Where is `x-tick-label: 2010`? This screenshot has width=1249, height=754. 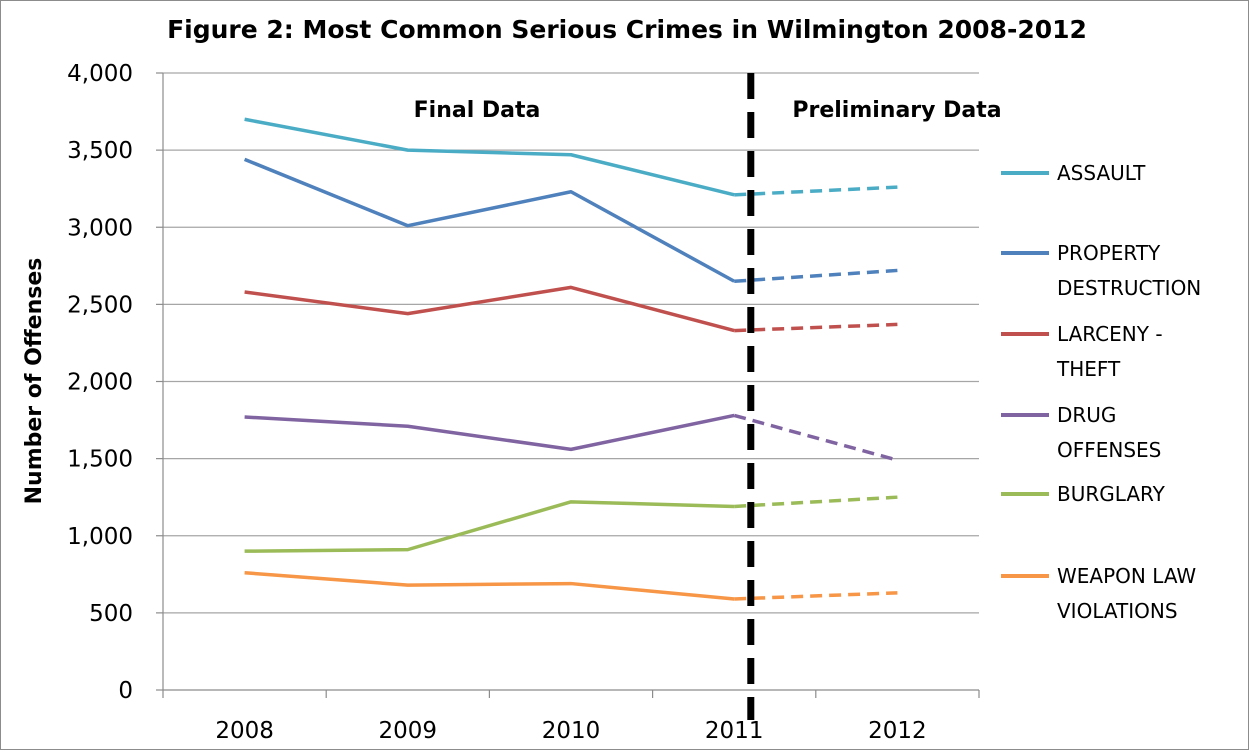 x-tick-label: 2010 is located at coordinates (571, 731).